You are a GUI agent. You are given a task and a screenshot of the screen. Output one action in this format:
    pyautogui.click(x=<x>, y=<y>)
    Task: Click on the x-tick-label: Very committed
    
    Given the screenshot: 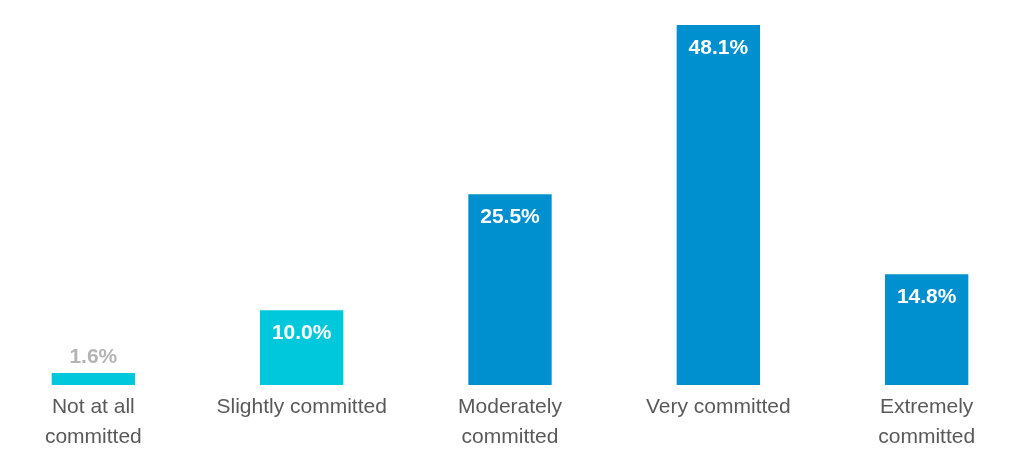 What is the action you would take?
    pyautogui.click(x=718, y=405)
    